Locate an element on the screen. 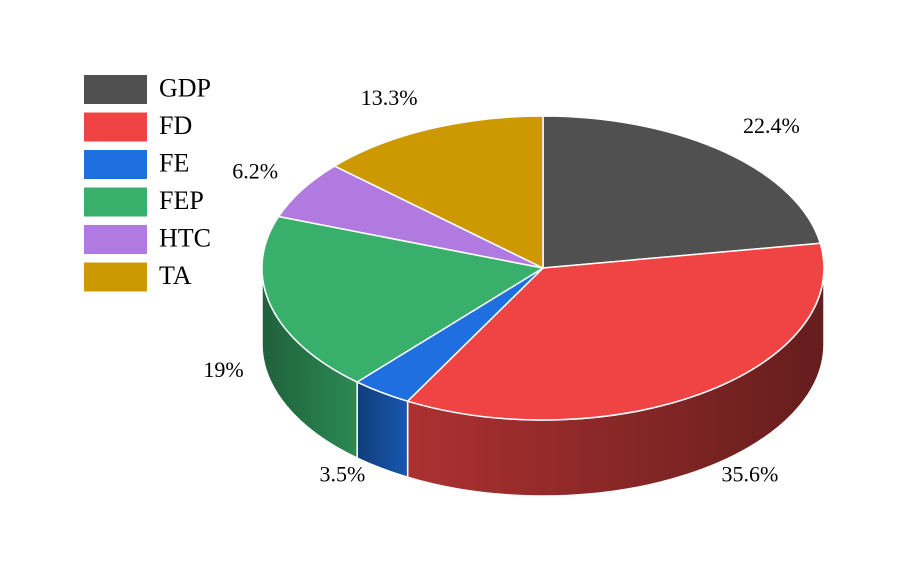 The image size is (911, 572). slice-value-label-gdp: 22.4% is located at coordinates (771, 125).